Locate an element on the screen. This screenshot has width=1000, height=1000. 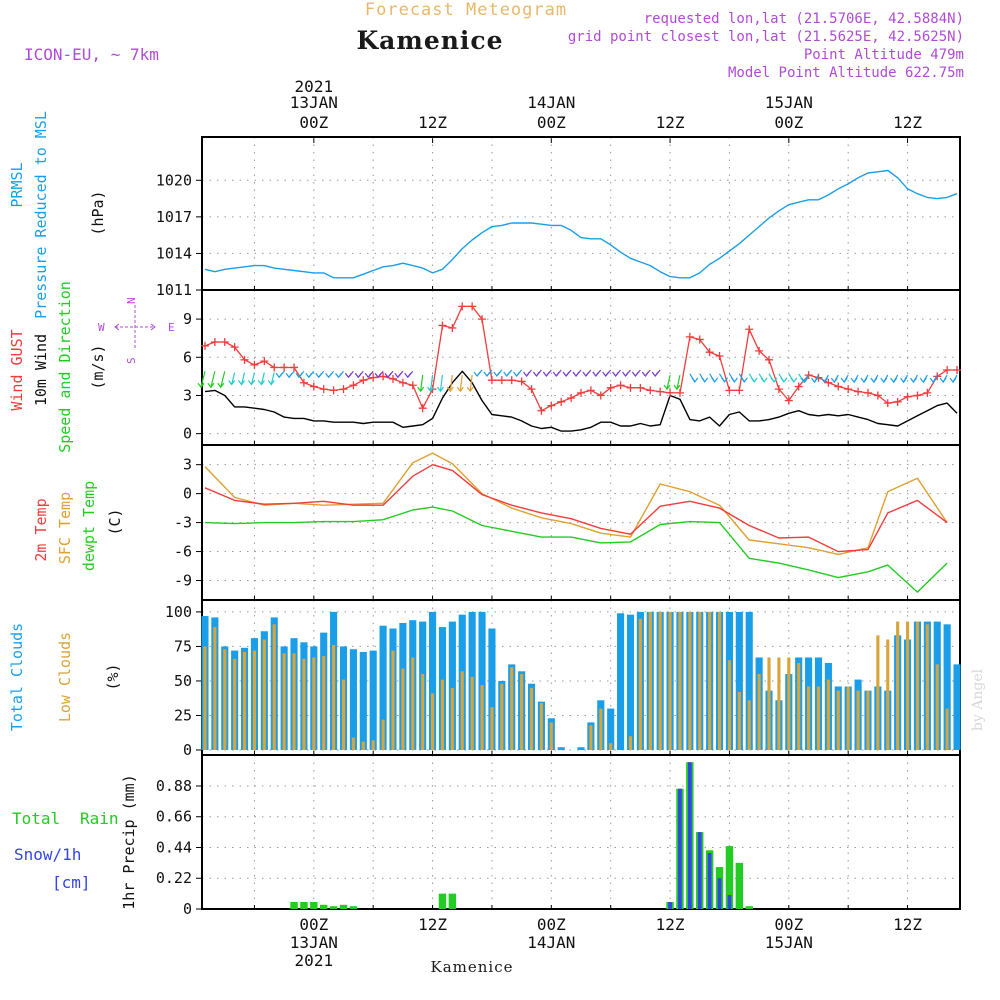
model-altitude: Model Point Altitude 622.75m is located at coordinates (846, 73).